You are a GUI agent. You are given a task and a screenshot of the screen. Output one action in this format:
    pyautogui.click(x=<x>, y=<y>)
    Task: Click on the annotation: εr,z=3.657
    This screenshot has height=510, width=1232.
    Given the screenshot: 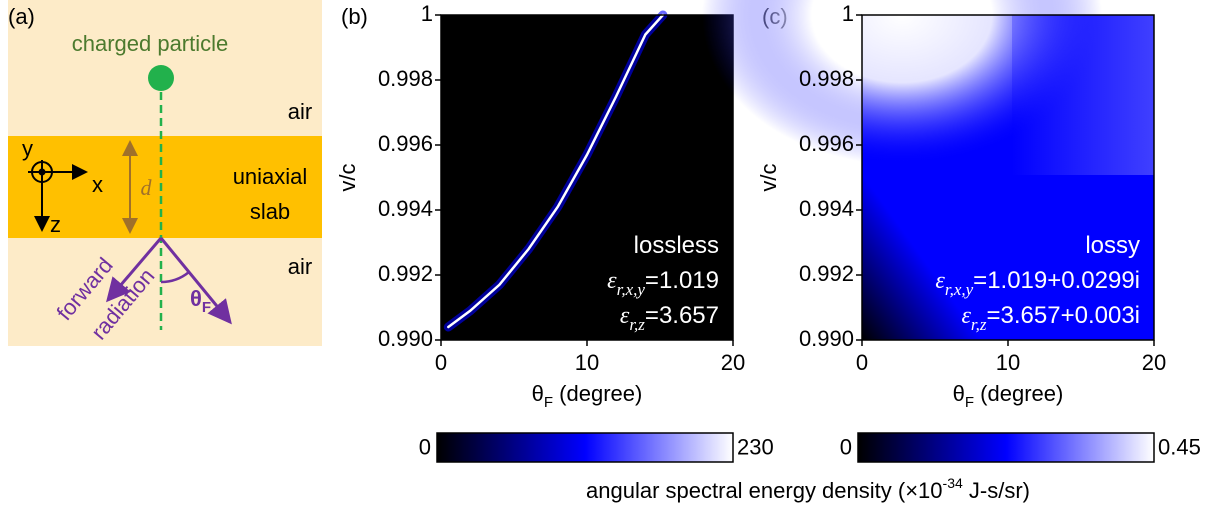 What is the action you would take?
    pyautogui.click(x=669, y=318)
    